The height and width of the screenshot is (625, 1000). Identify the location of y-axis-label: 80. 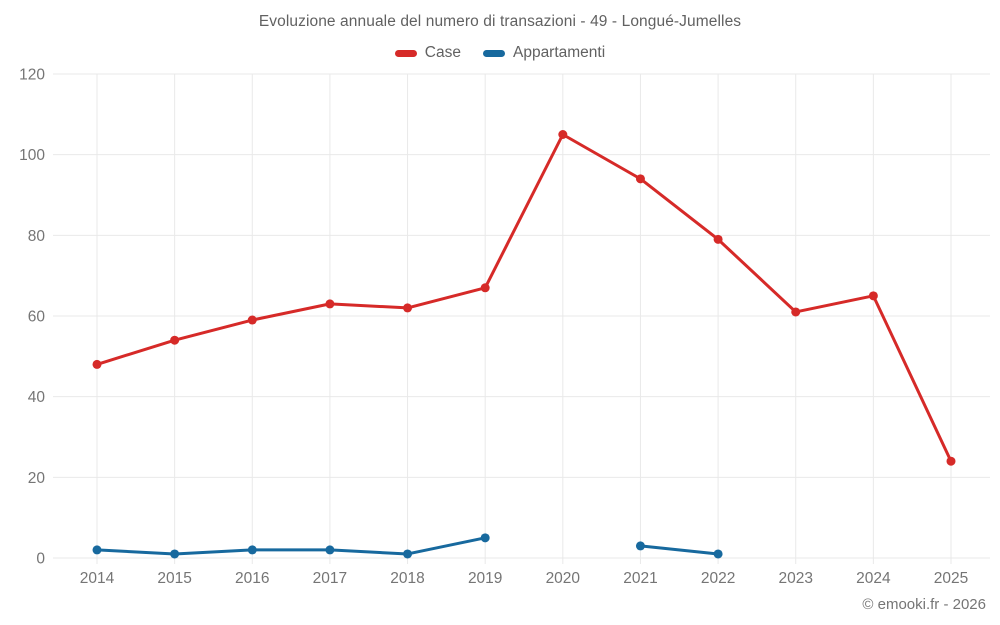
(37, 236).